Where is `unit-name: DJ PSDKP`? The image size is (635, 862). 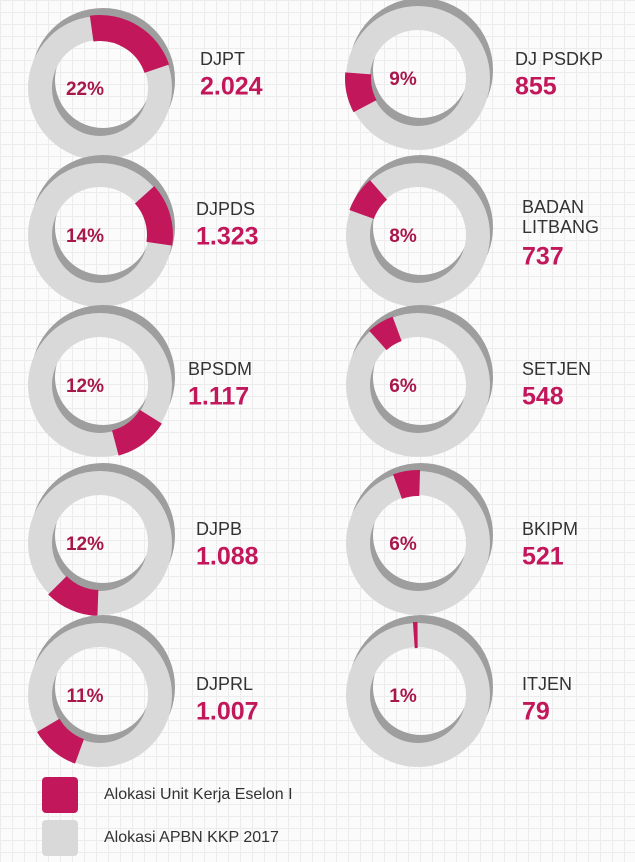
unit-name: DJ PSDKP is located at coordinates (559, 59).